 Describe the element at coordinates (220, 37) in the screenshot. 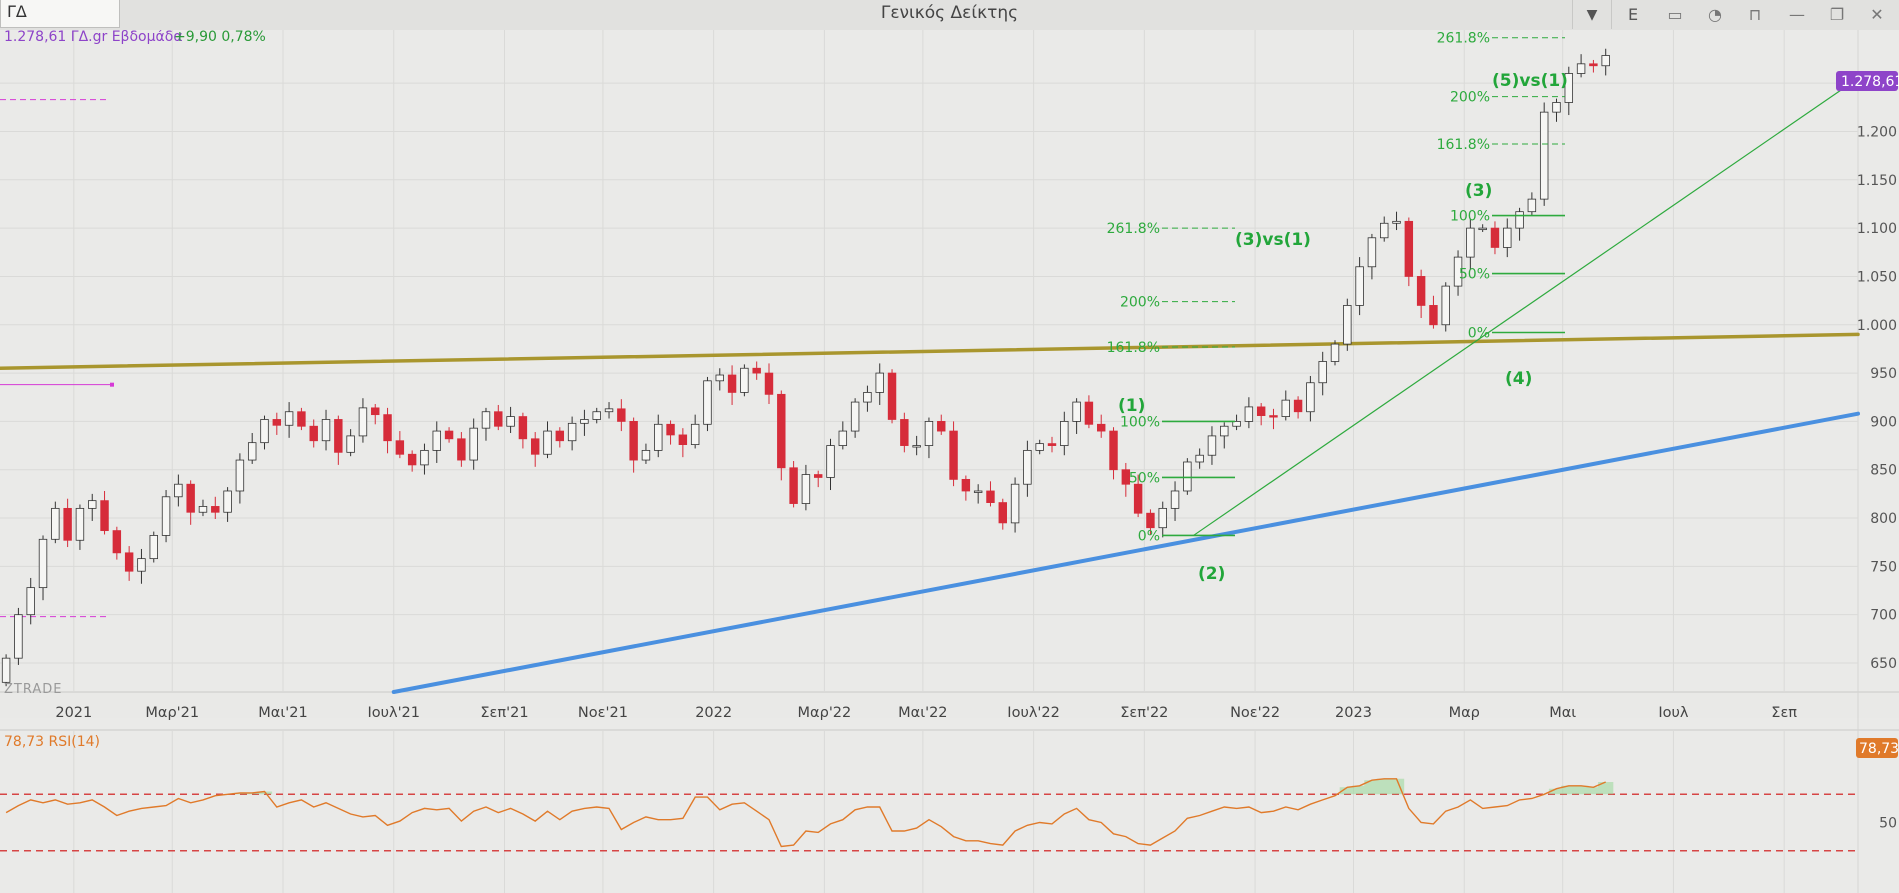

I see `chart-change: +9,90 0,78%` at that location.